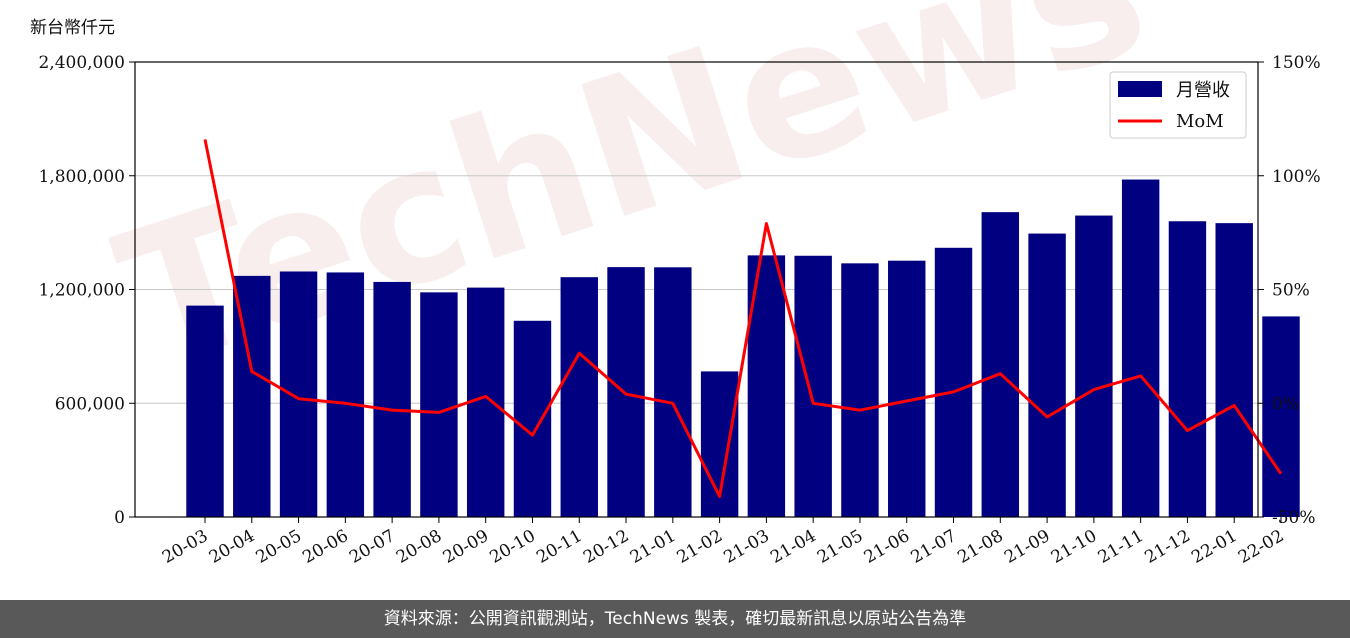  I want to click on y-right-tick-label: 100%, so click(1296, 177).